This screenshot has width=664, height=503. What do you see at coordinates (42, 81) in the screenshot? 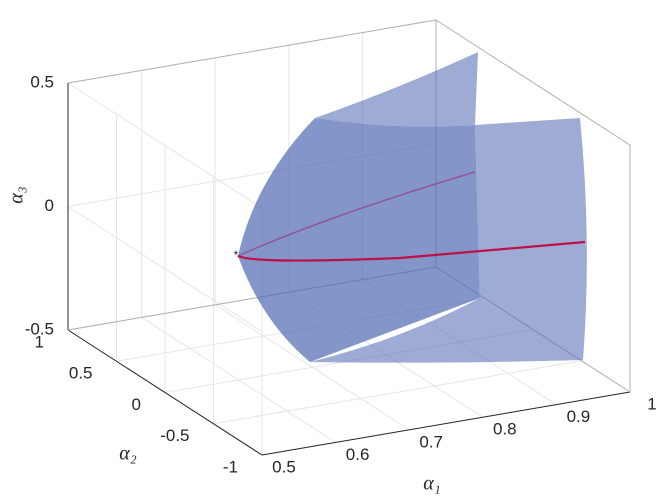
I see `z-tick-label: 0.5` at bounding box center [42, 81].